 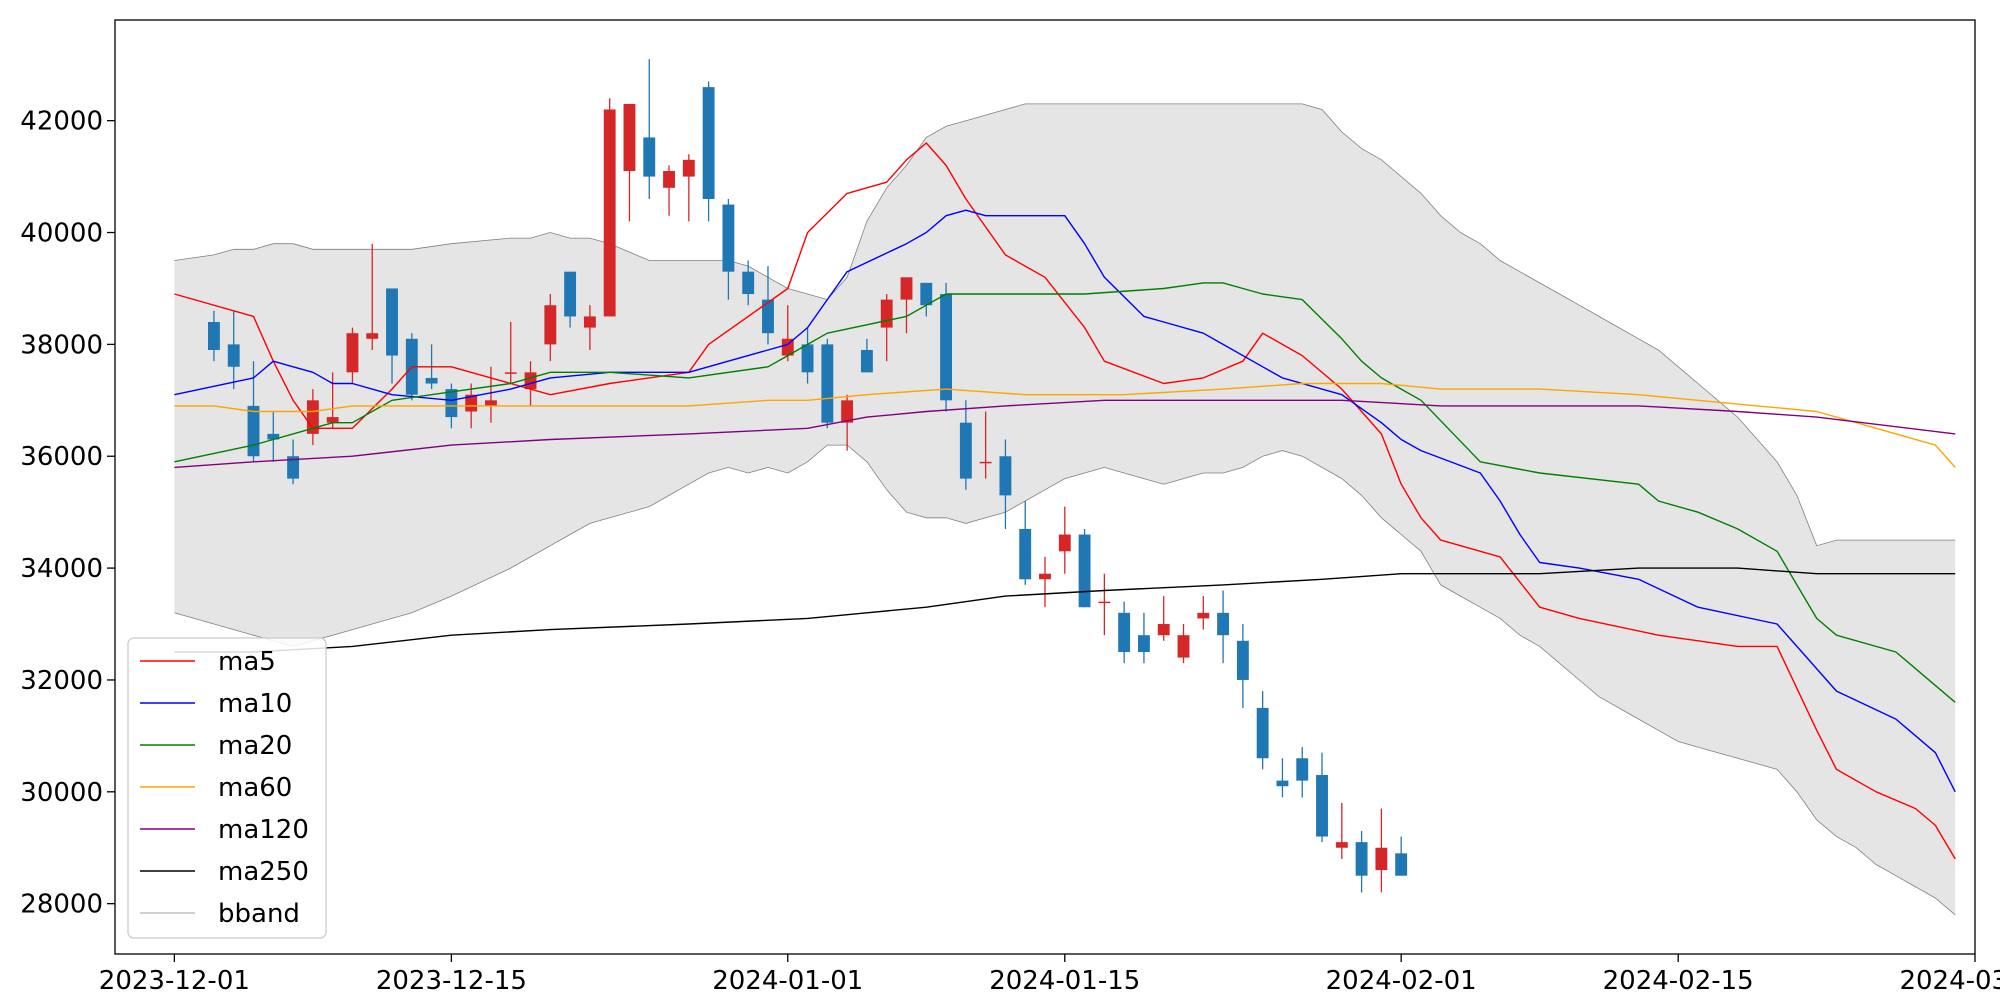 I want to click on y-tick-label: 32000, so click(x=61, y=681).